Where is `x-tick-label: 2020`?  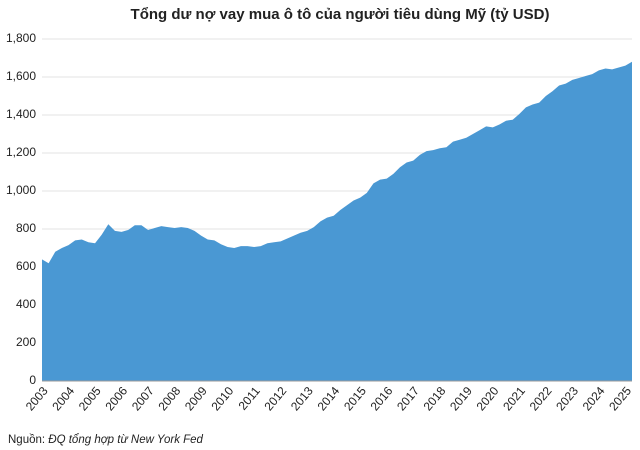 x-tick-label: 2020 is located at coordinates (488, 399).